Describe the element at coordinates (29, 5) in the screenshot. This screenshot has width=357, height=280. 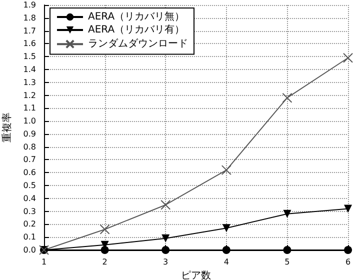
I see `y-tick-label: 1.9` at that location.